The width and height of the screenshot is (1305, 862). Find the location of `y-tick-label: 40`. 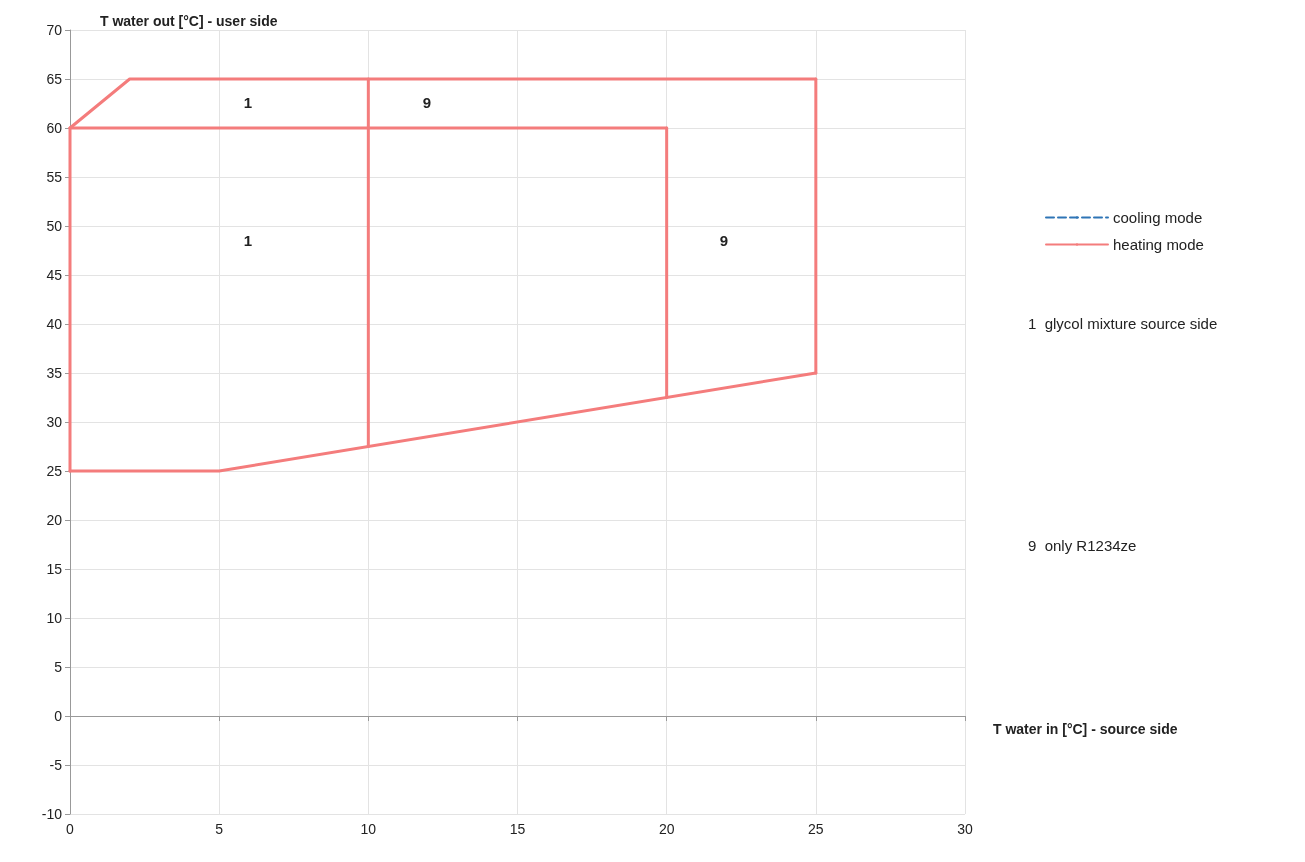

y-tick-label: 40 is located at coordinates (54, 324).